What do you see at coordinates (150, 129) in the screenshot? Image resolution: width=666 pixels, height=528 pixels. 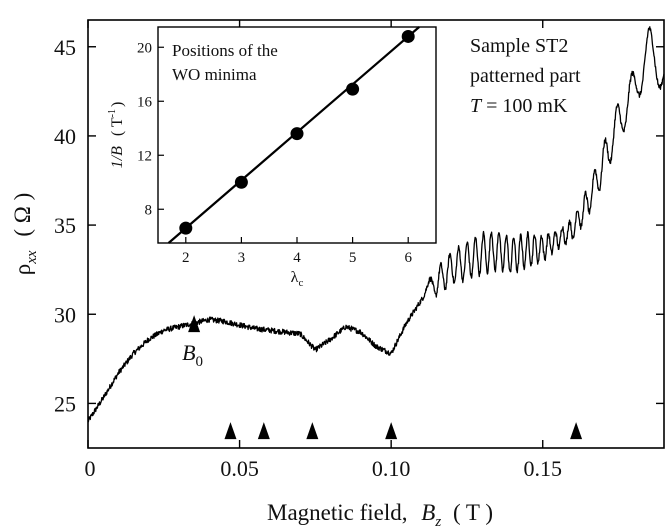 I see `inset-y-ticks: 8 12 16 20` at bounding box center [150, 129].